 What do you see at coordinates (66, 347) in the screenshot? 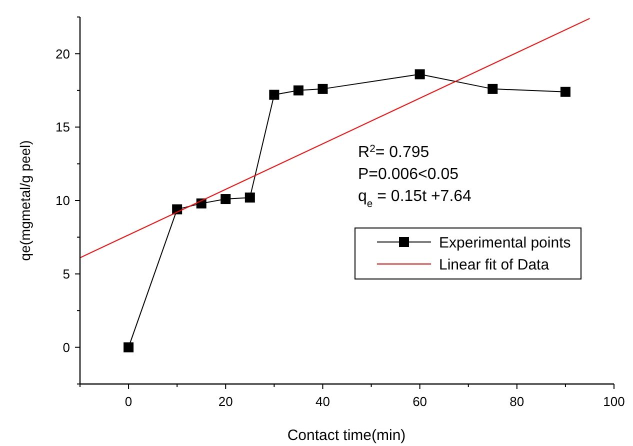
I see `y-tick-label: 0` at bounding box center [66, 347].